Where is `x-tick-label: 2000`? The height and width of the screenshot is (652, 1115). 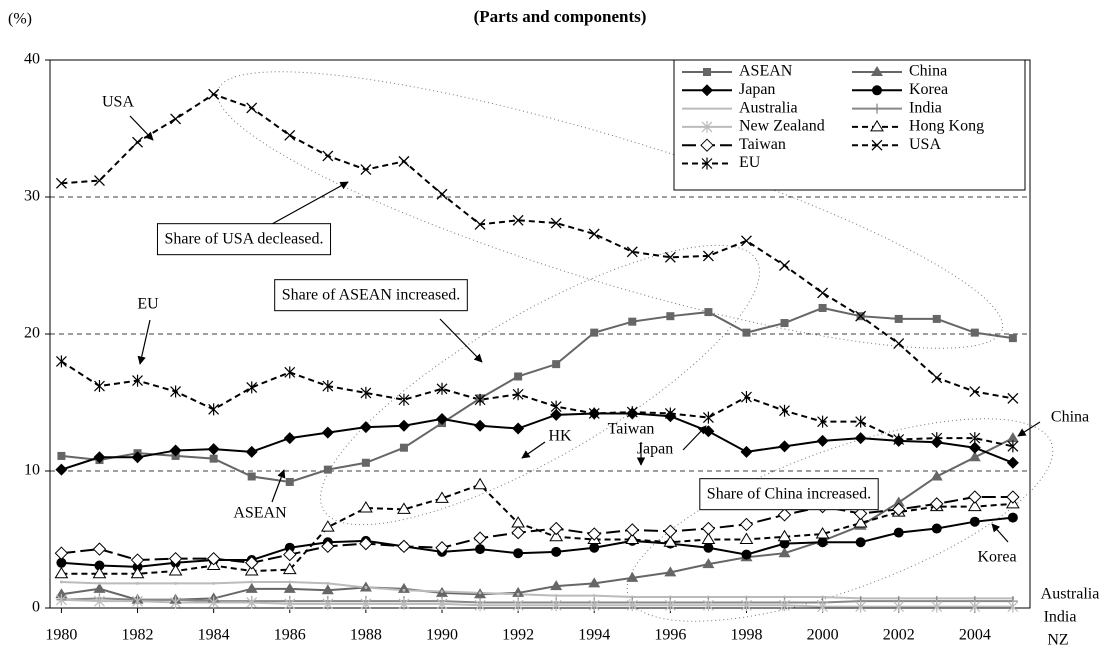 x-tick-label: 2000 is located at coordinates (823, 635).